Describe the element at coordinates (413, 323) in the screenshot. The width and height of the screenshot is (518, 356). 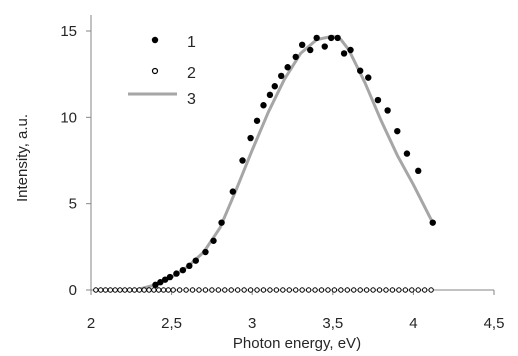
I see `x-tick-label: 4` at that location.